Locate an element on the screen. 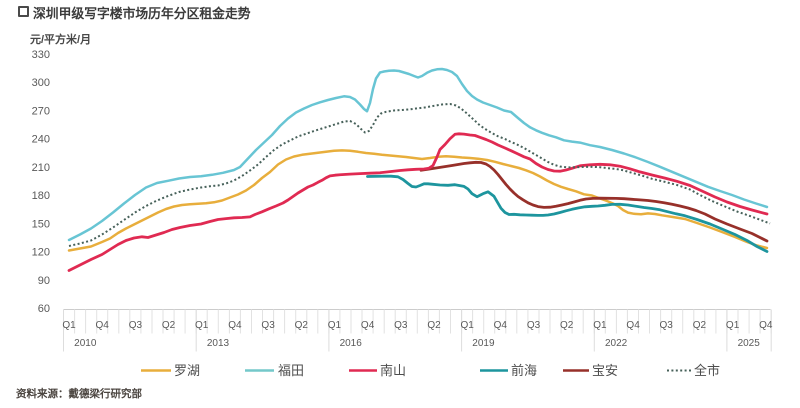 The width and height of the screenshot is (800, 408). svg-text: 全市 is located at coordinates (707, 370).